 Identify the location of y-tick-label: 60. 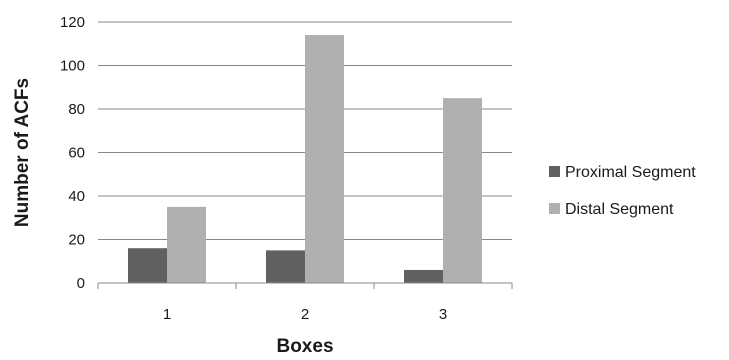
(76, 153).